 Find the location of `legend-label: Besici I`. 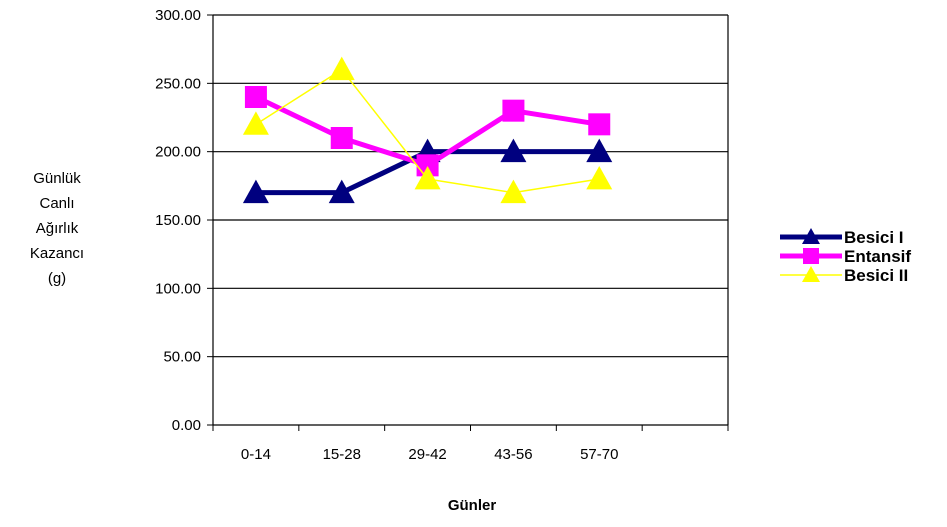

legend-label: Besici I is located at coordinates (874, 237).